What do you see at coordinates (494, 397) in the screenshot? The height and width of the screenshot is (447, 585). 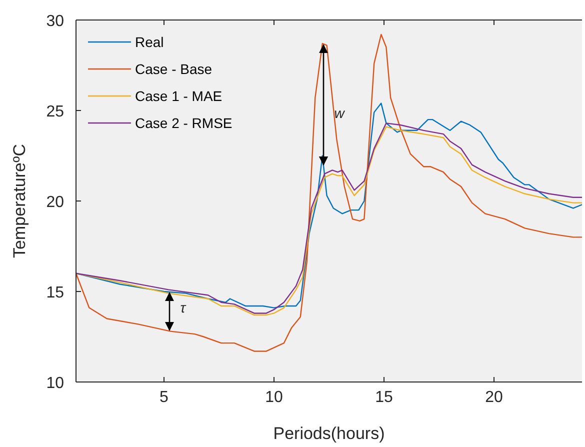 I see `x-tick-label: 20` at bounding box center [494, 397].